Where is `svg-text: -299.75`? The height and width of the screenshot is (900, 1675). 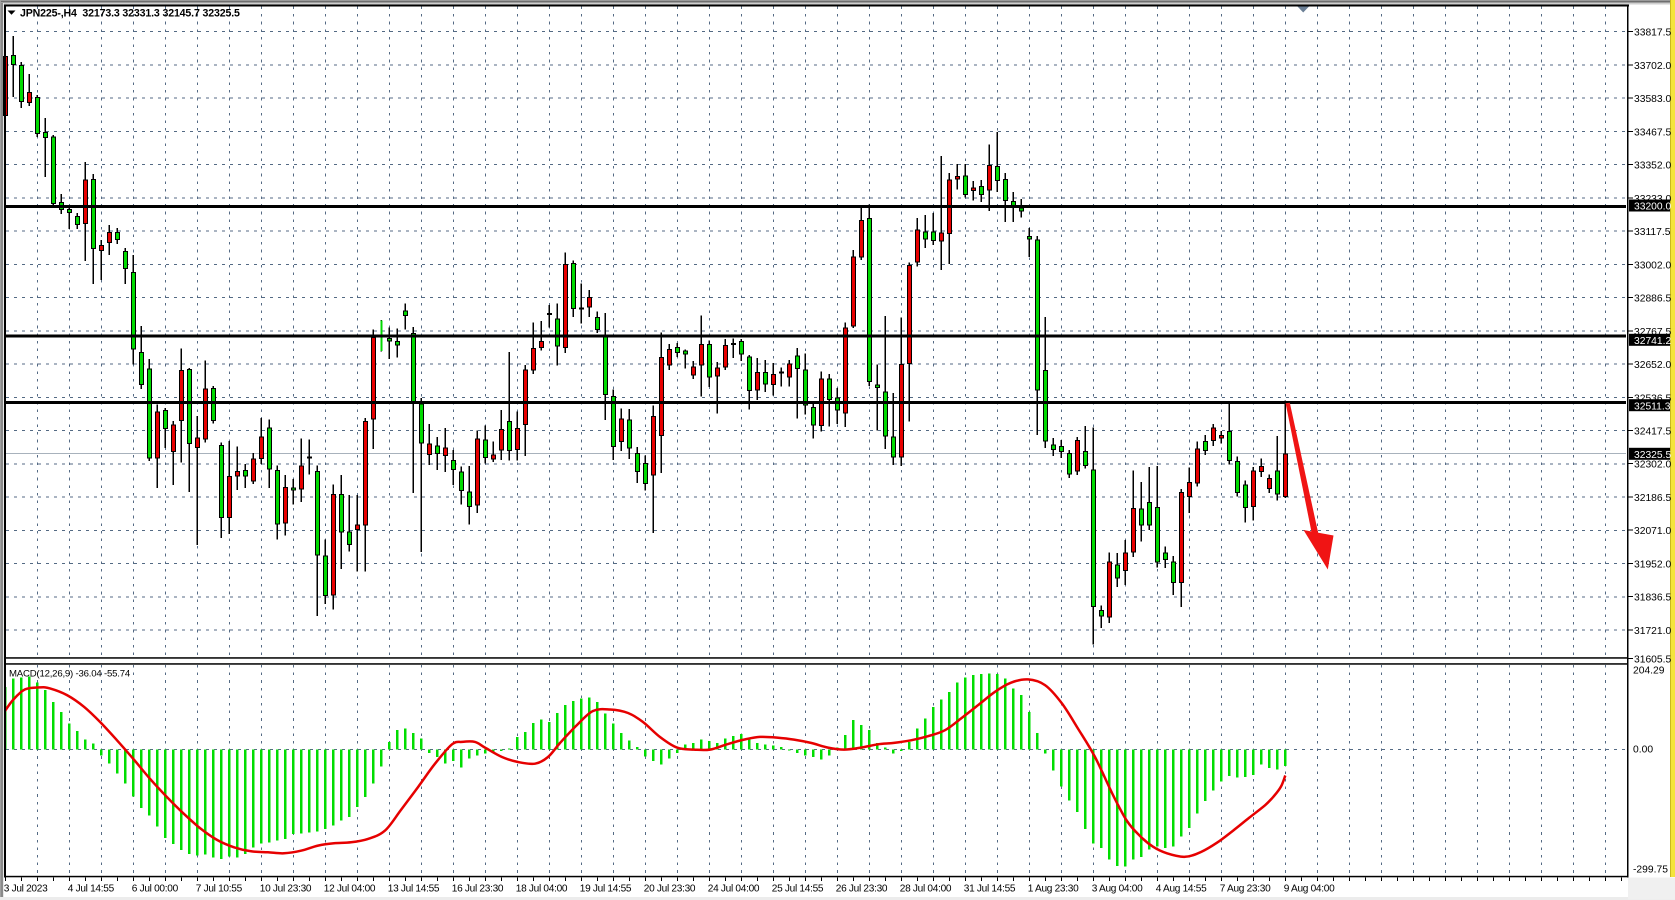
svg-text: -299.75 is located at coordinates (1650, 870).